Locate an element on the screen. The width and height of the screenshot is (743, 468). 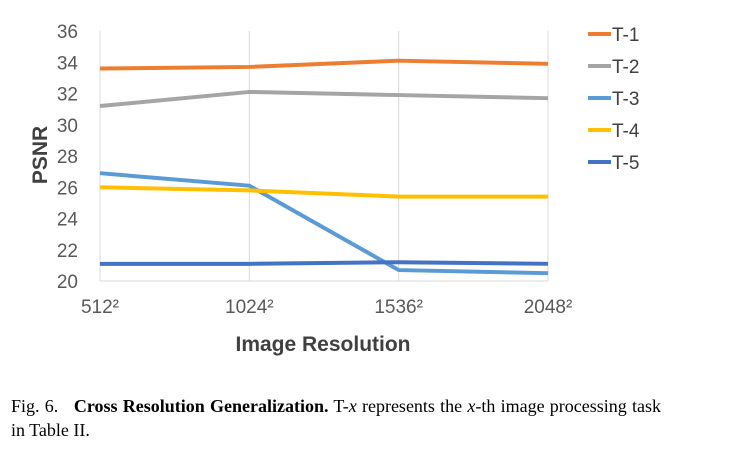
y-axis-title: PSNR is located at coordinates (40, 155).